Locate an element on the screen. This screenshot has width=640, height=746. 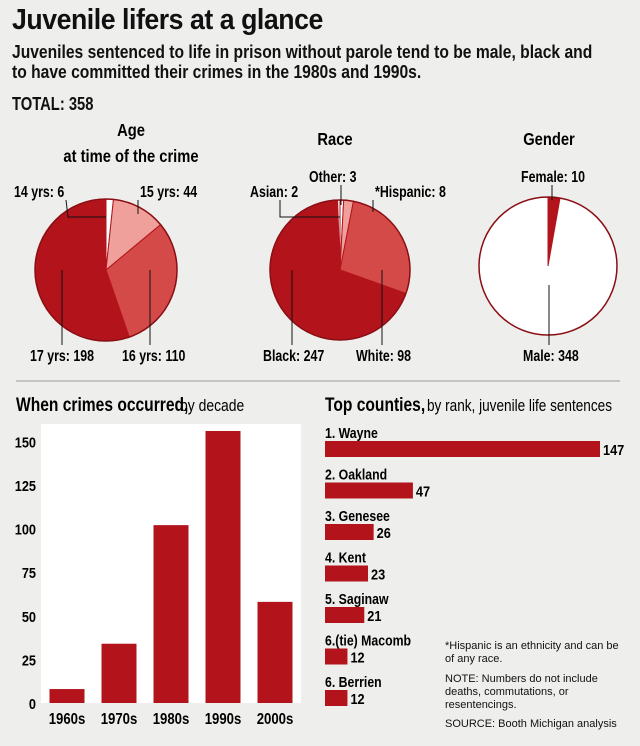
race-pie-outline is located at coordinates (340, 270).